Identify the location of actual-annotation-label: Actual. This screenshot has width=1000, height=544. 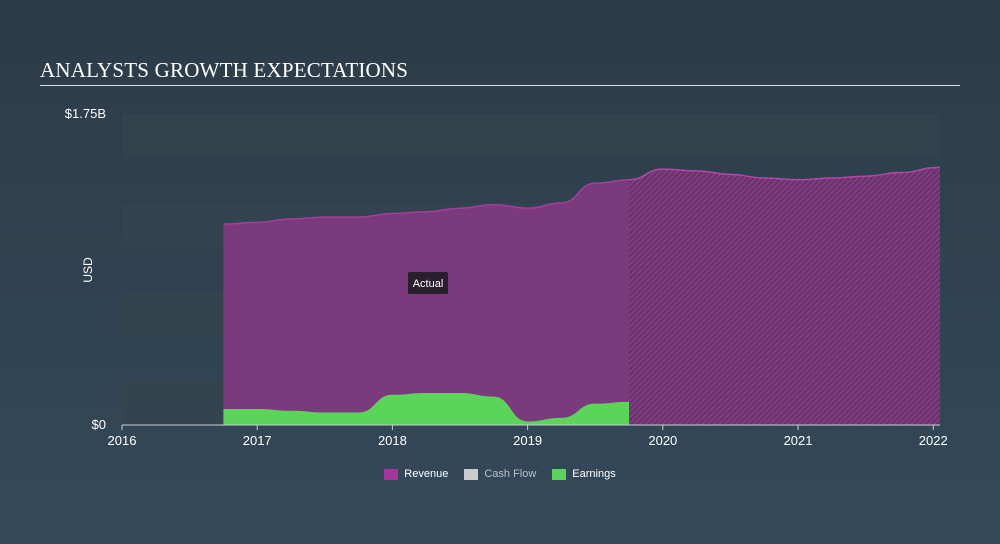
(428, 284).